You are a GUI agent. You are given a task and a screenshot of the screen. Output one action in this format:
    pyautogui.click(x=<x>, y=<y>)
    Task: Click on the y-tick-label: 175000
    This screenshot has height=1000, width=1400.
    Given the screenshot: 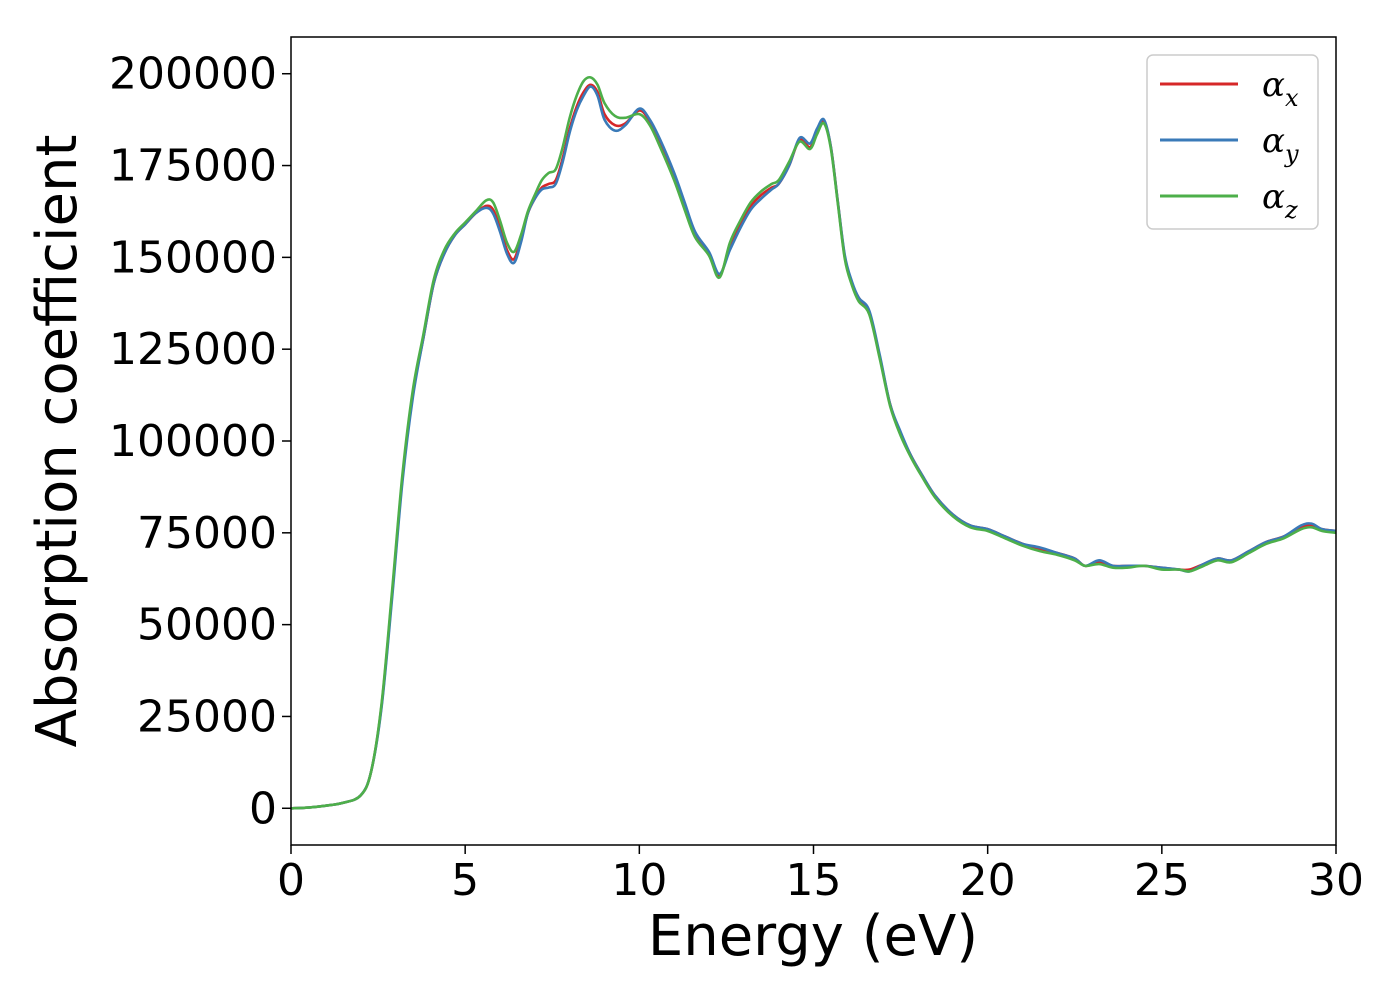 What is the action you would take?
    pyautogui.click(x=193, y=166)
    